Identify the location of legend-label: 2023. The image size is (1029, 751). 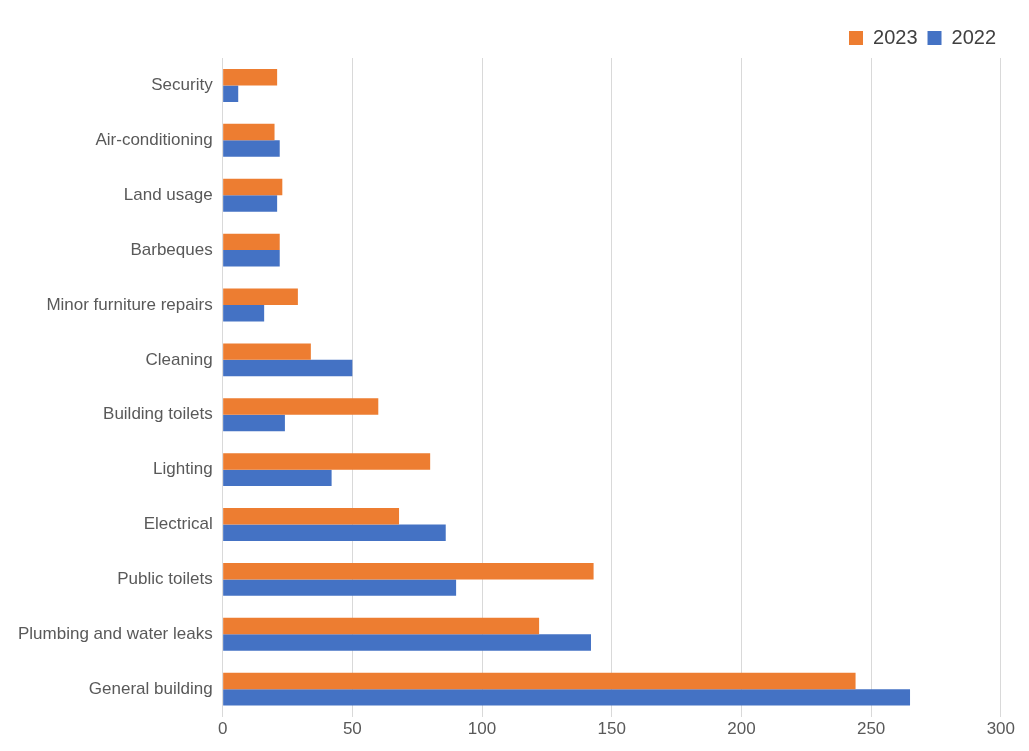
(895, 36).